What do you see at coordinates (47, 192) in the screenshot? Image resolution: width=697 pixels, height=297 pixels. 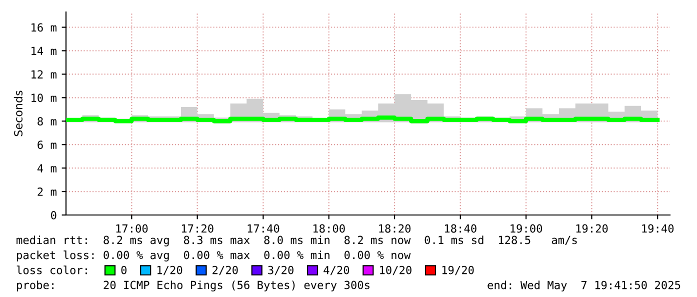 I see `y-tick-label: 2 m` at bounding box center [47, 192].